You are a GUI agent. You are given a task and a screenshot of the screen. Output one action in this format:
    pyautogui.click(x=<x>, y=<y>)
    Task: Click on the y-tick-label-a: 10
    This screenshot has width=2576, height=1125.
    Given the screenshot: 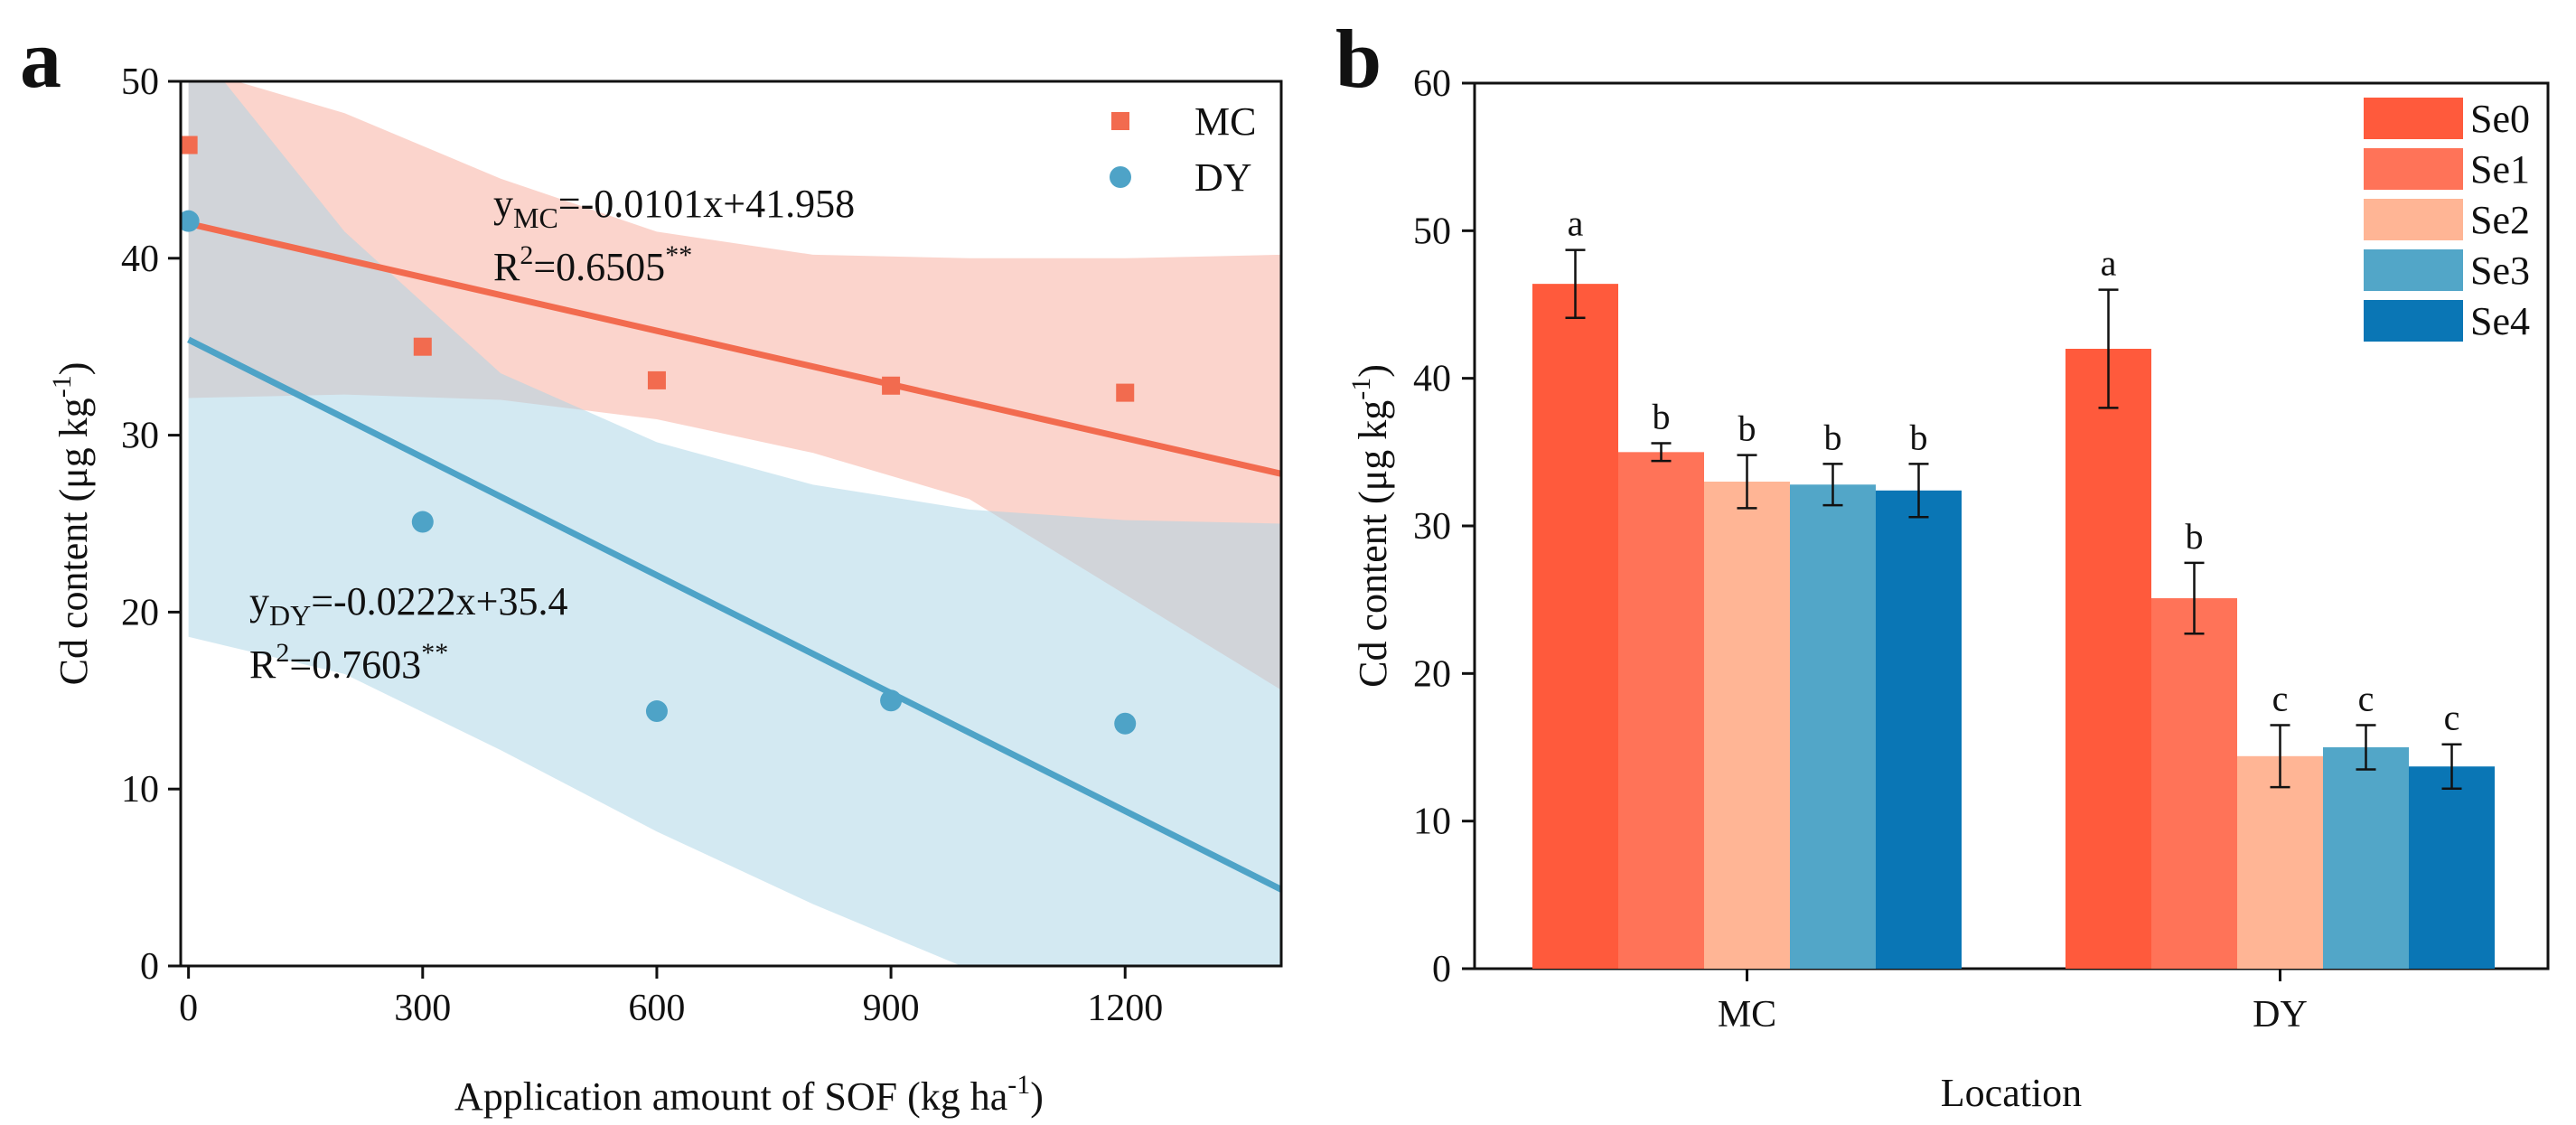 What is the action you would take?
    pyautogui.click(x=140, y=790)
    